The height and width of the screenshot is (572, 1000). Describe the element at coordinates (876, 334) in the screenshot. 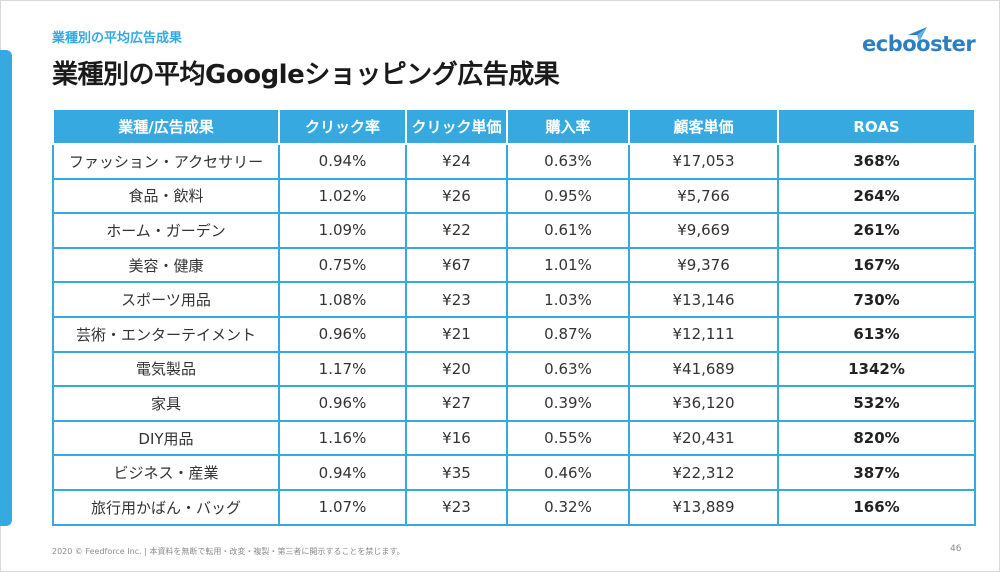

I see `roas-cell: 613%` at that location.